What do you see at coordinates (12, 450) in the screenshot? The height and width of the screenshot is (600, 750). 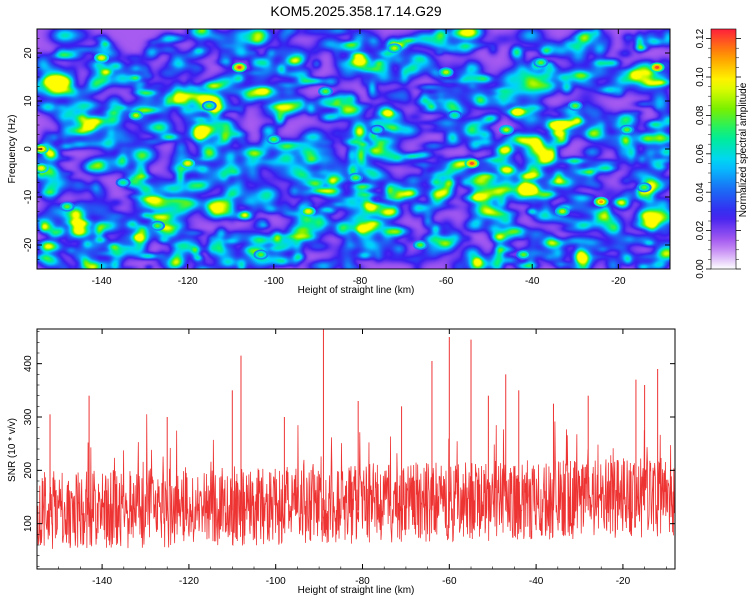 I see `snr-ylabel: SNR (10 * v/v)` at bounding box center [12, 450].